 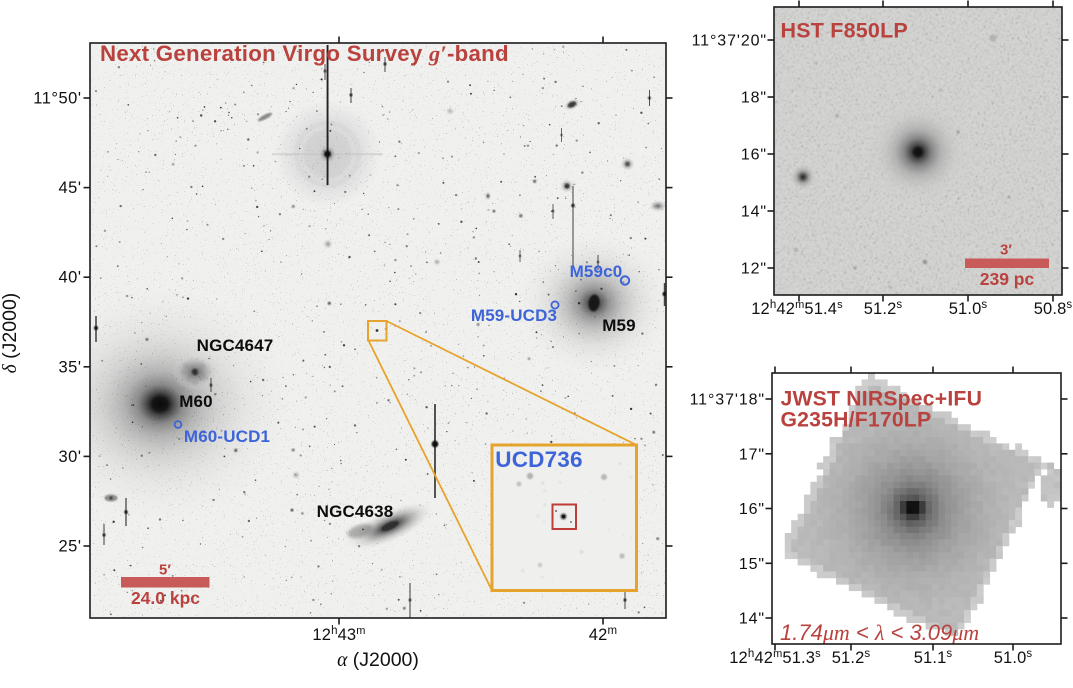 I want to click on svg-text: 12h42m51.3s, so click(x=775, y=657).